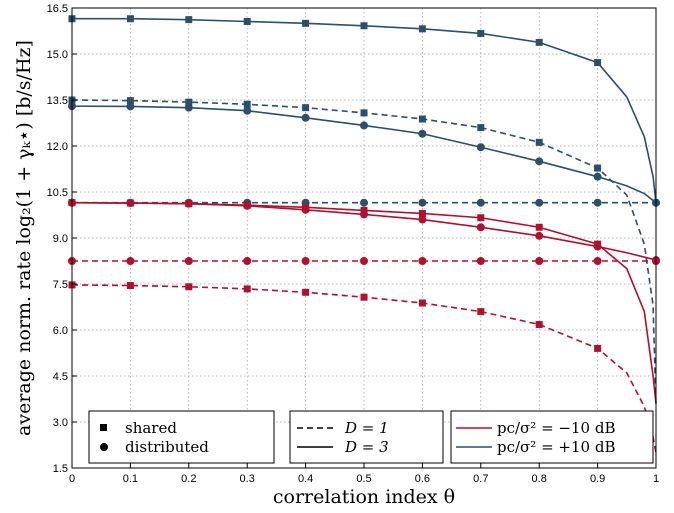  What do you see at coordinates (422, 479) in the screenshot?
I see `x-tick-label: 0.6` at bounding box center [422, 479].